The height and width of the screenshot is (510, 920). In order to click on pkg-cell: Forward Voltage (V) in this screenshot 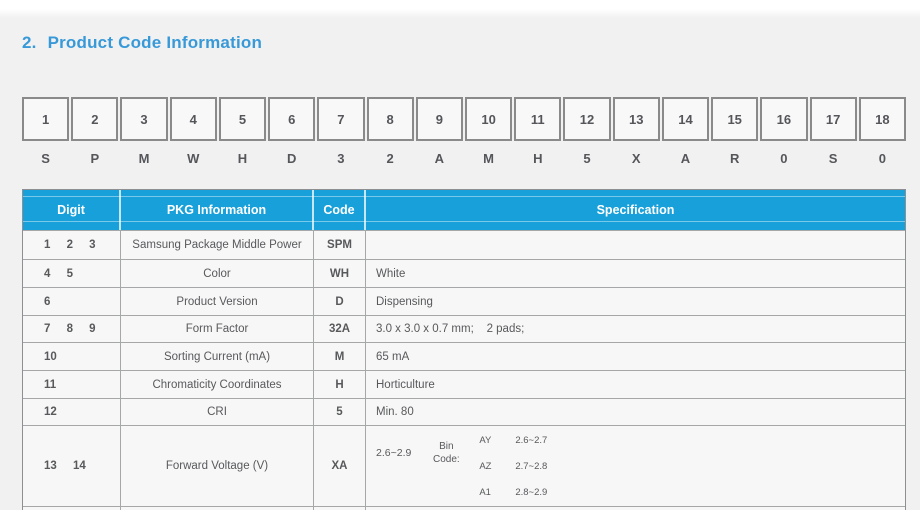, I will do `click(217, 466)`.